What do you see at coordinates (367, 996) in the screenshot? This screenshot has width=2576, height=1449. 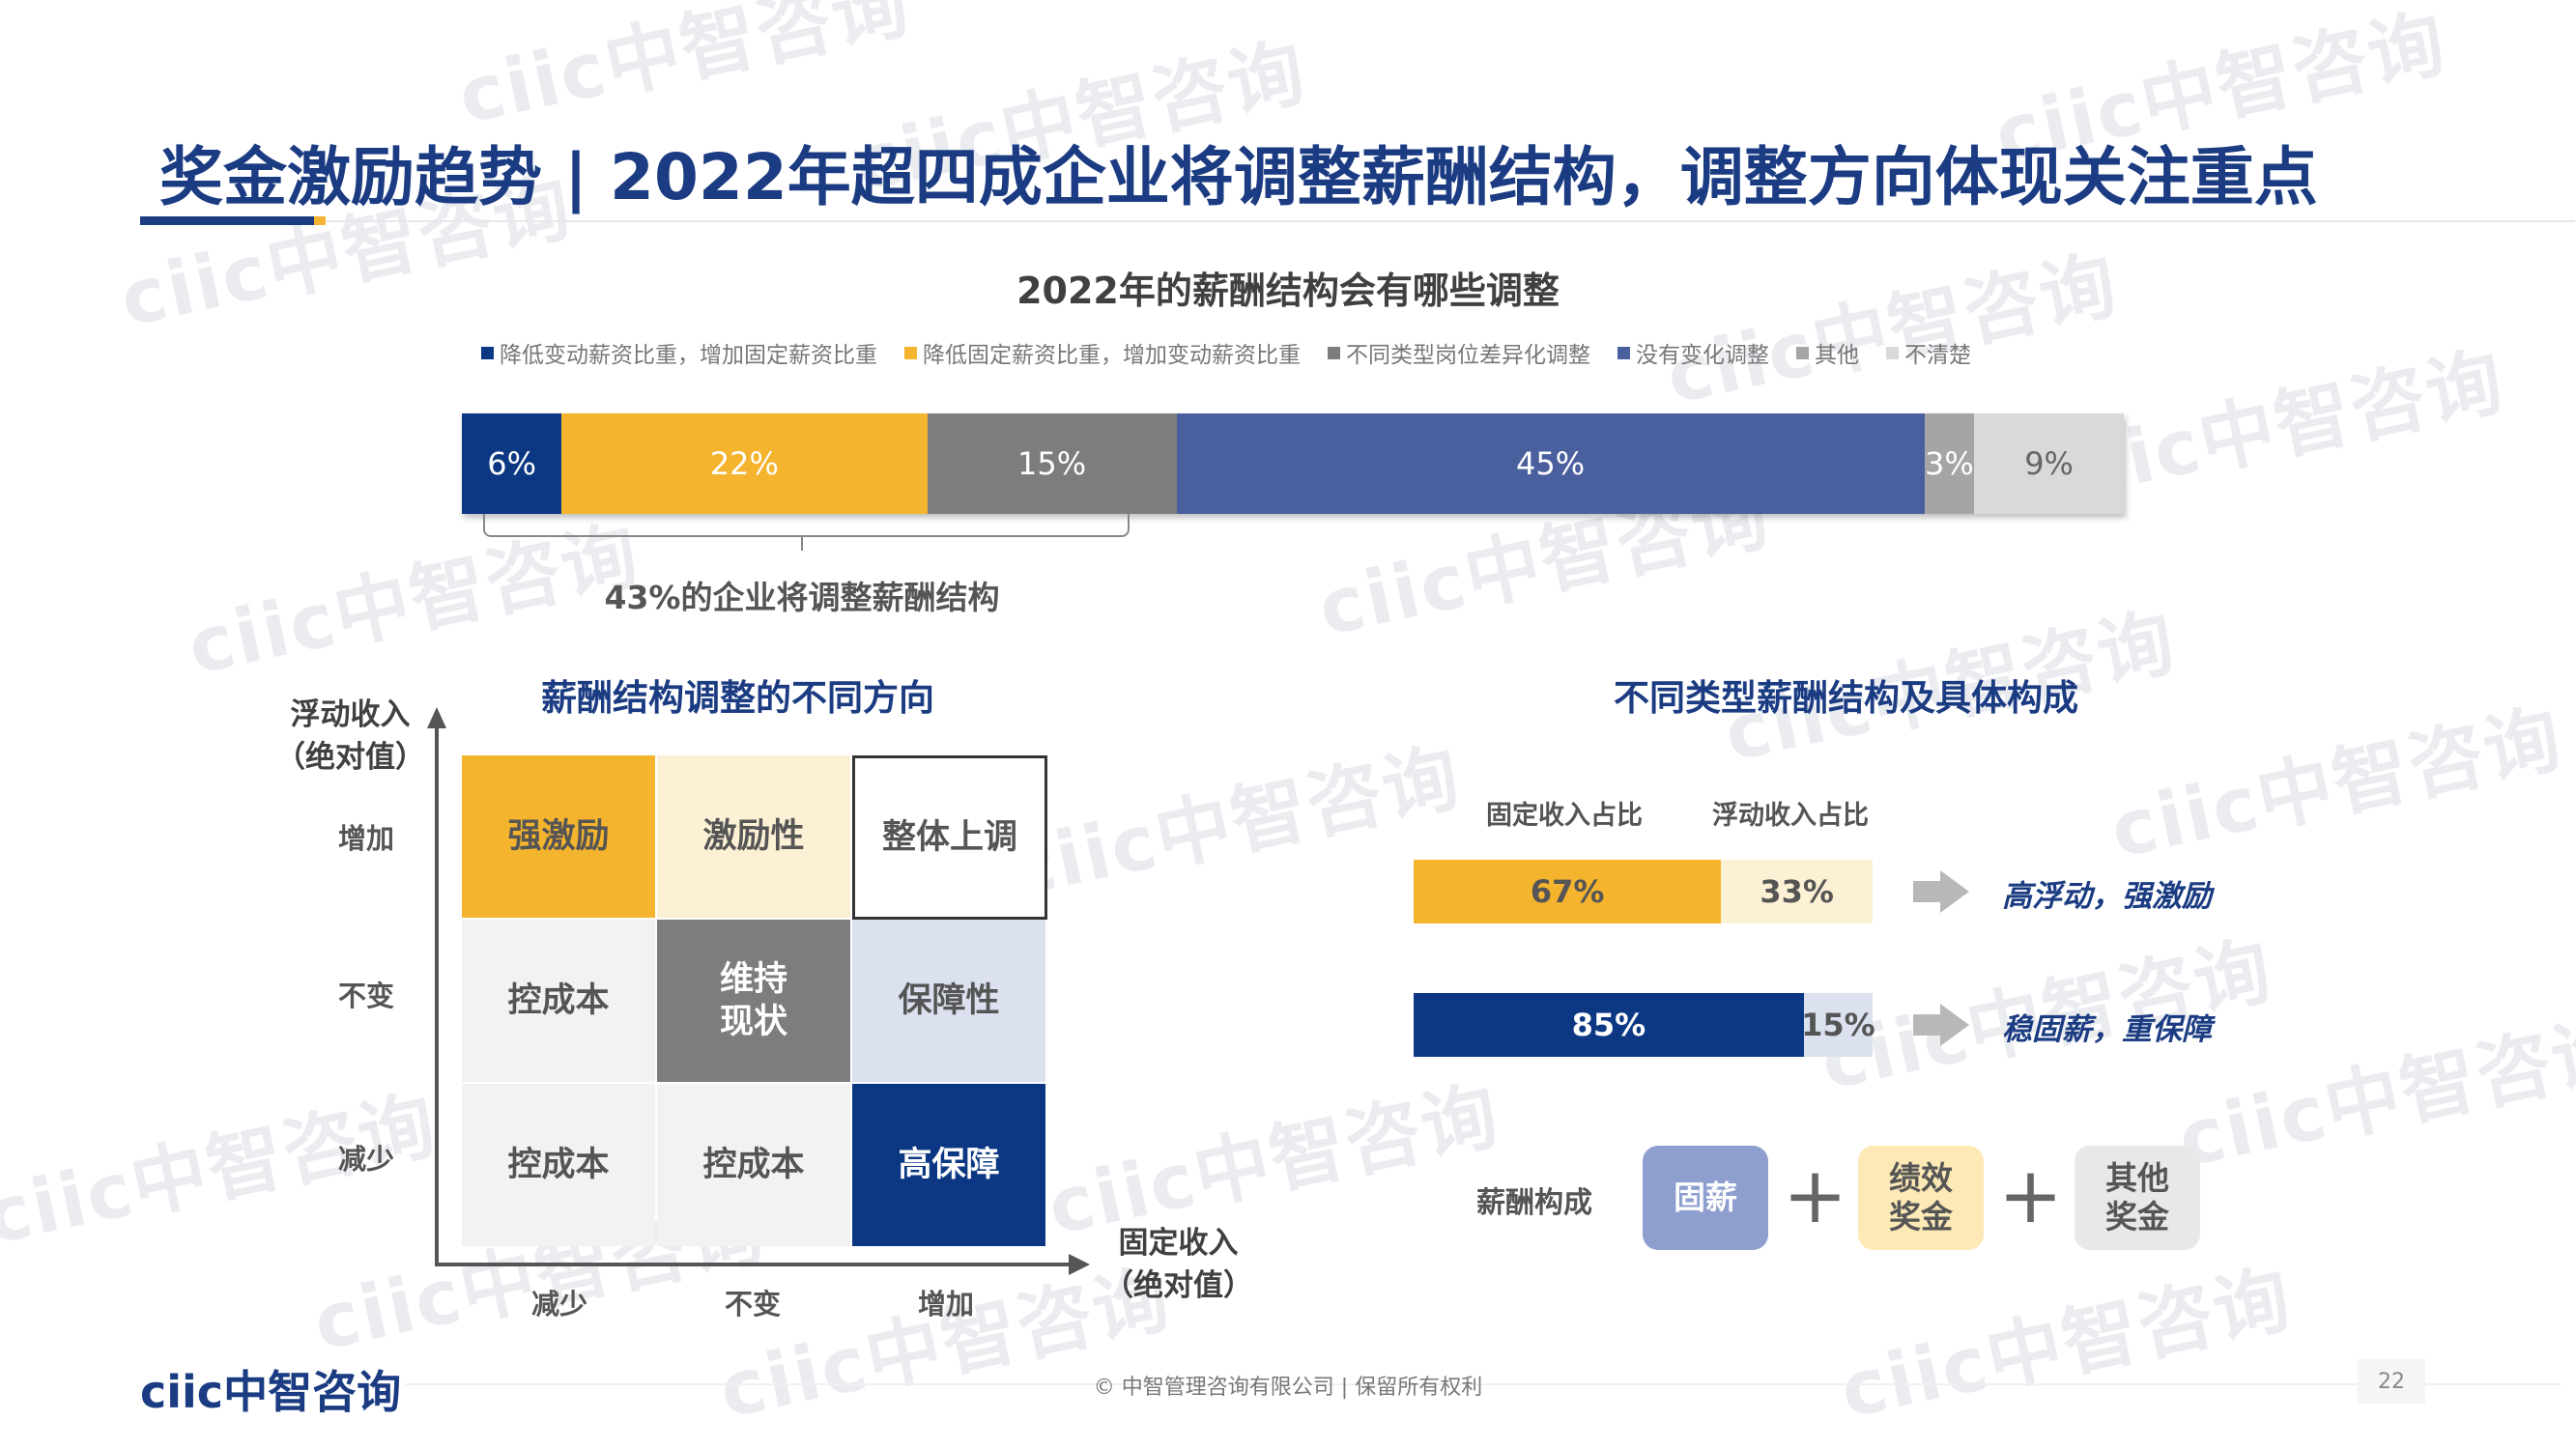 I see `matrix-row-label: 不变` at bounding box center [367, 996].